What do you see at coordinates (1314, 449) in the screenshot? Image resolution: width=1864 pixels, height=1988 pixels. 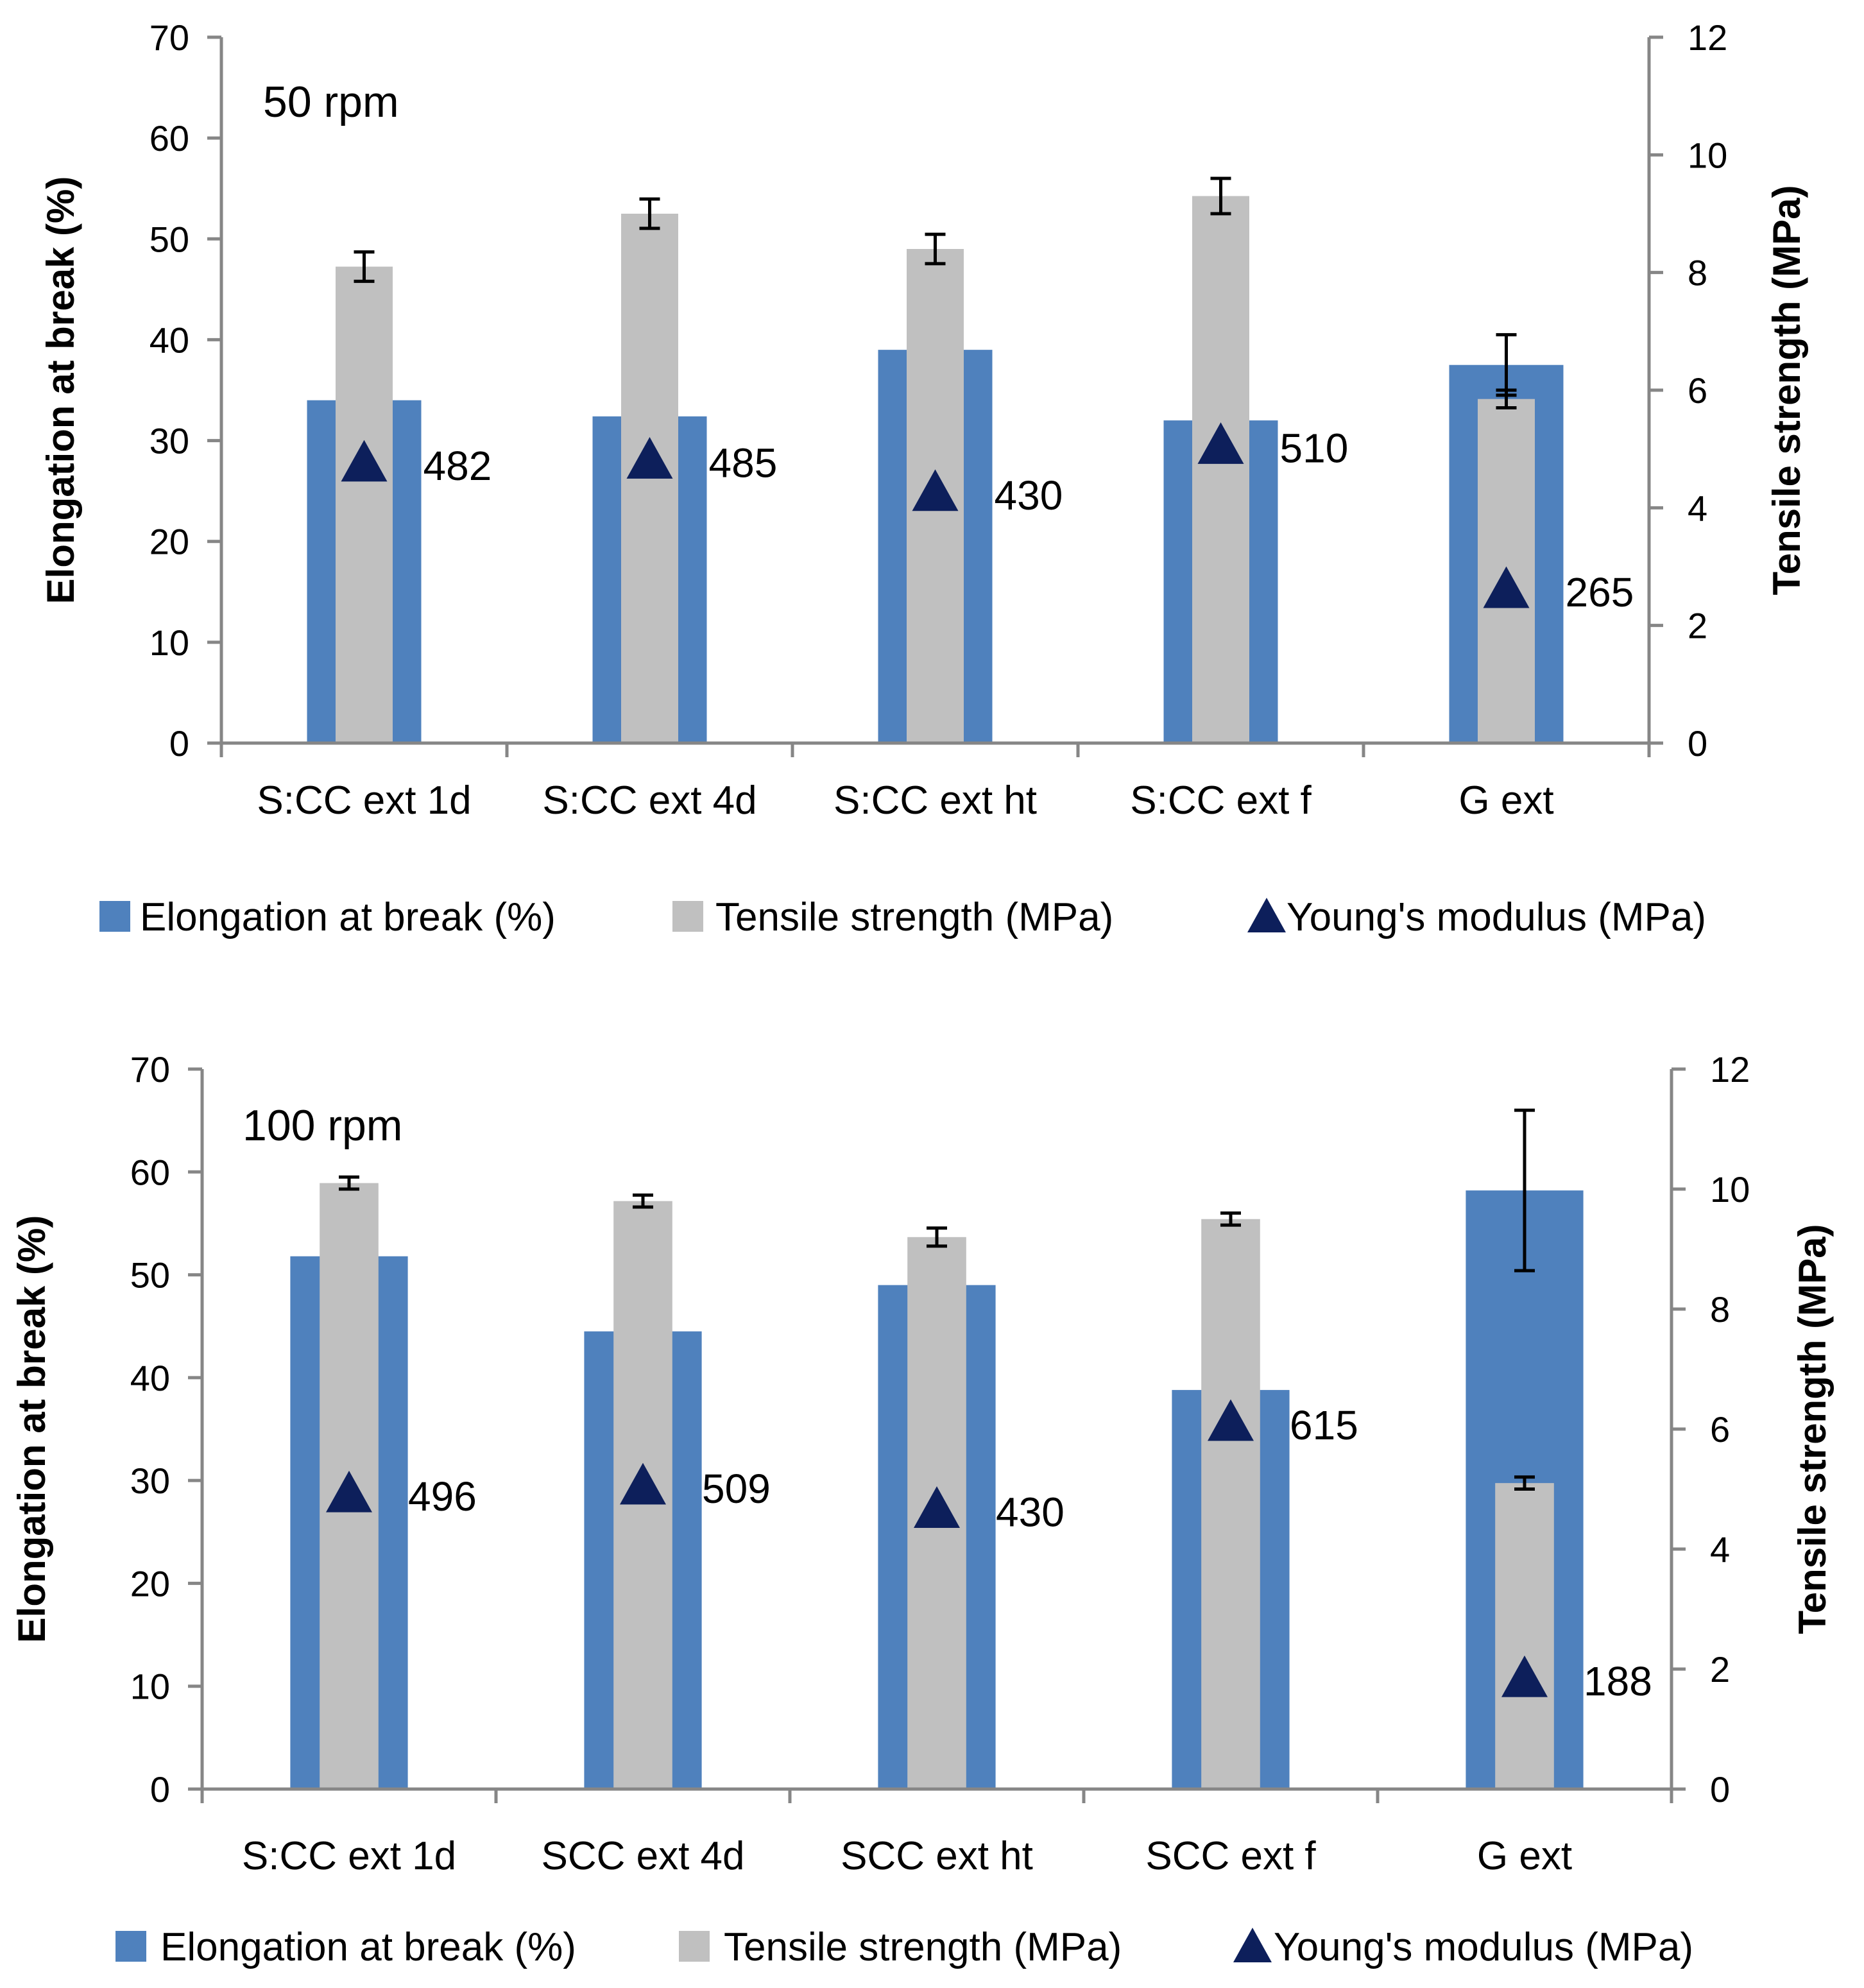 I see `modulus-data-label: 510` at bounding box center [1314, 449].